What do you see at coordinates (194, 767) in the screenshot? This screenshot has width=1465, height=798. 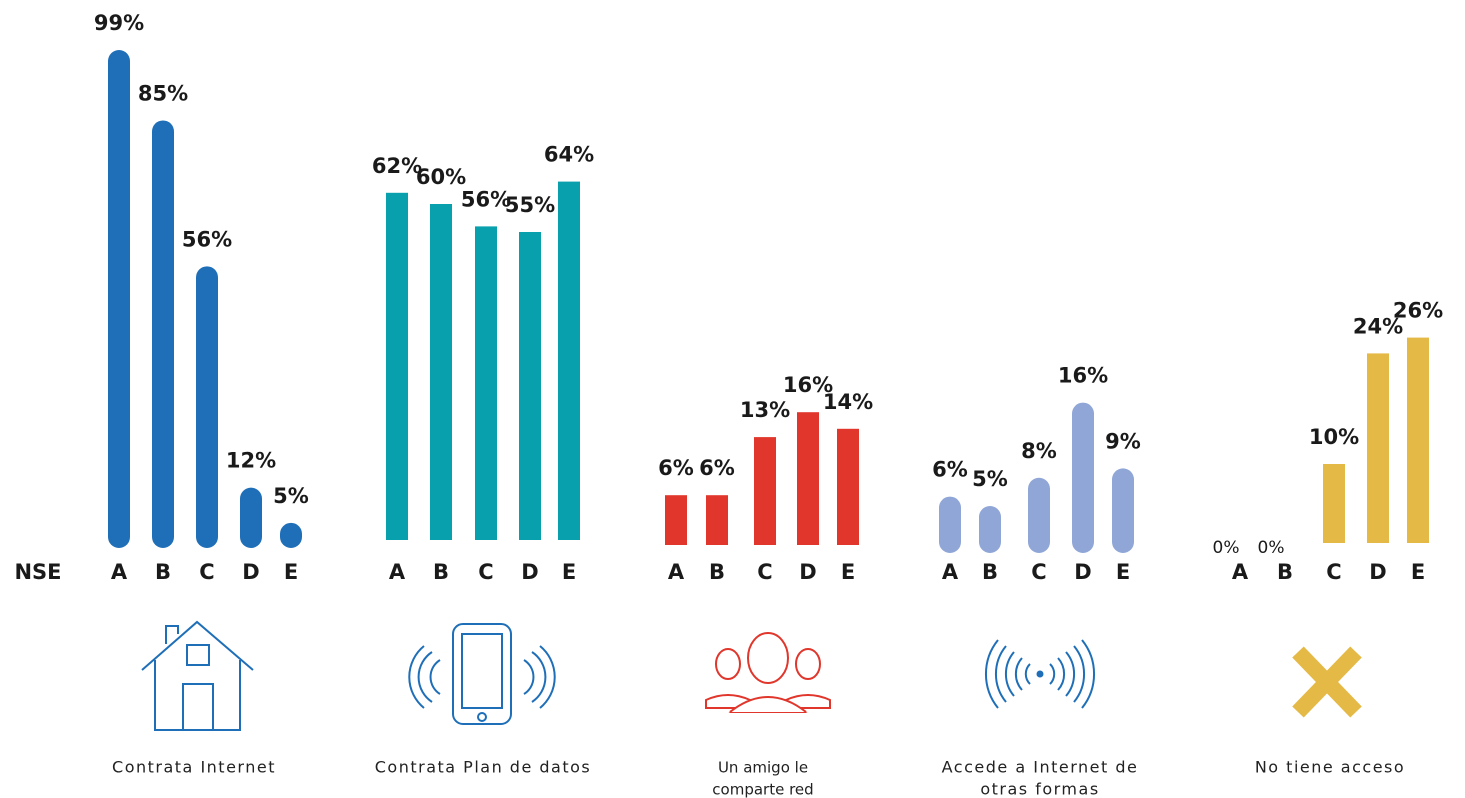 I see `caption: Contrata Internet` at bounding box center [194, 767].